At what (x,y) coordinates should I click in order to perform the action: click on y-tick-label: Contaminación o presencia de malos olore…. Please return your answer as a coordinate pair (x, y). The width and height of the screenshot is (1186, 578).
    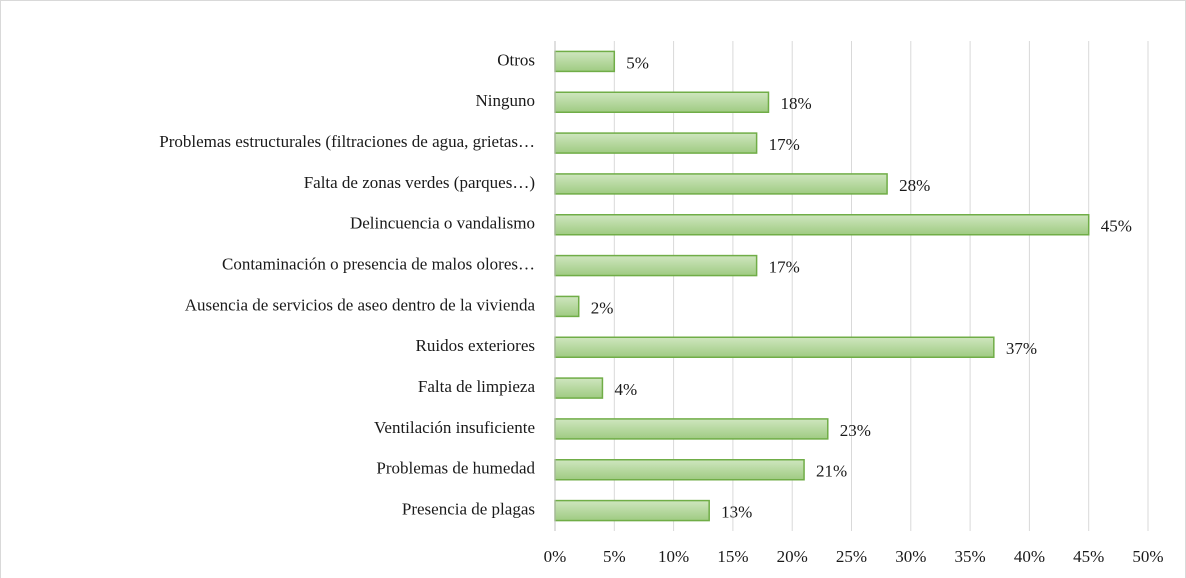
    Looking at the image, I should click on (378, 263).